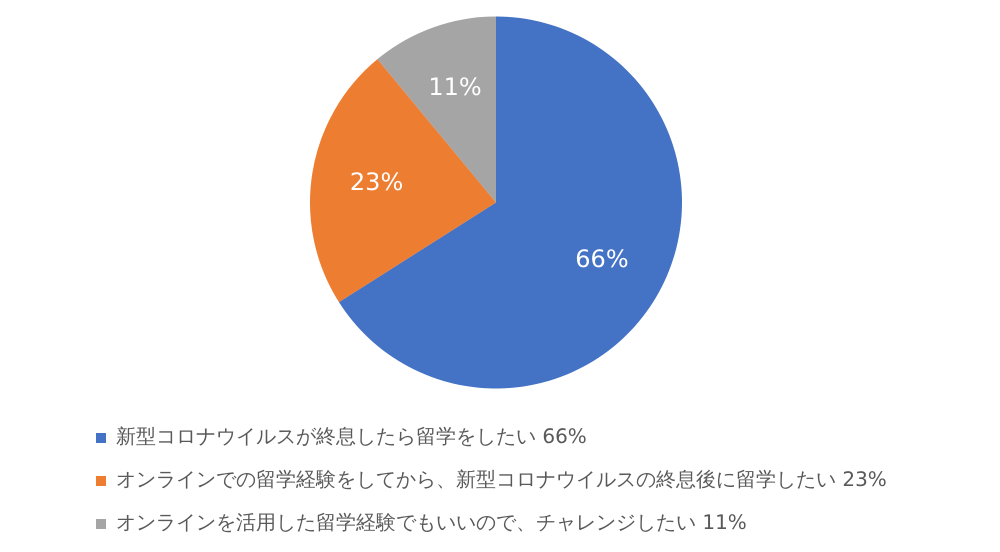 This screenshot has height=552, width=1000. What do you see at coordinates (602, 258) in the screenshot?
I see `data-label: 66%` at bounding box center [602, 258].